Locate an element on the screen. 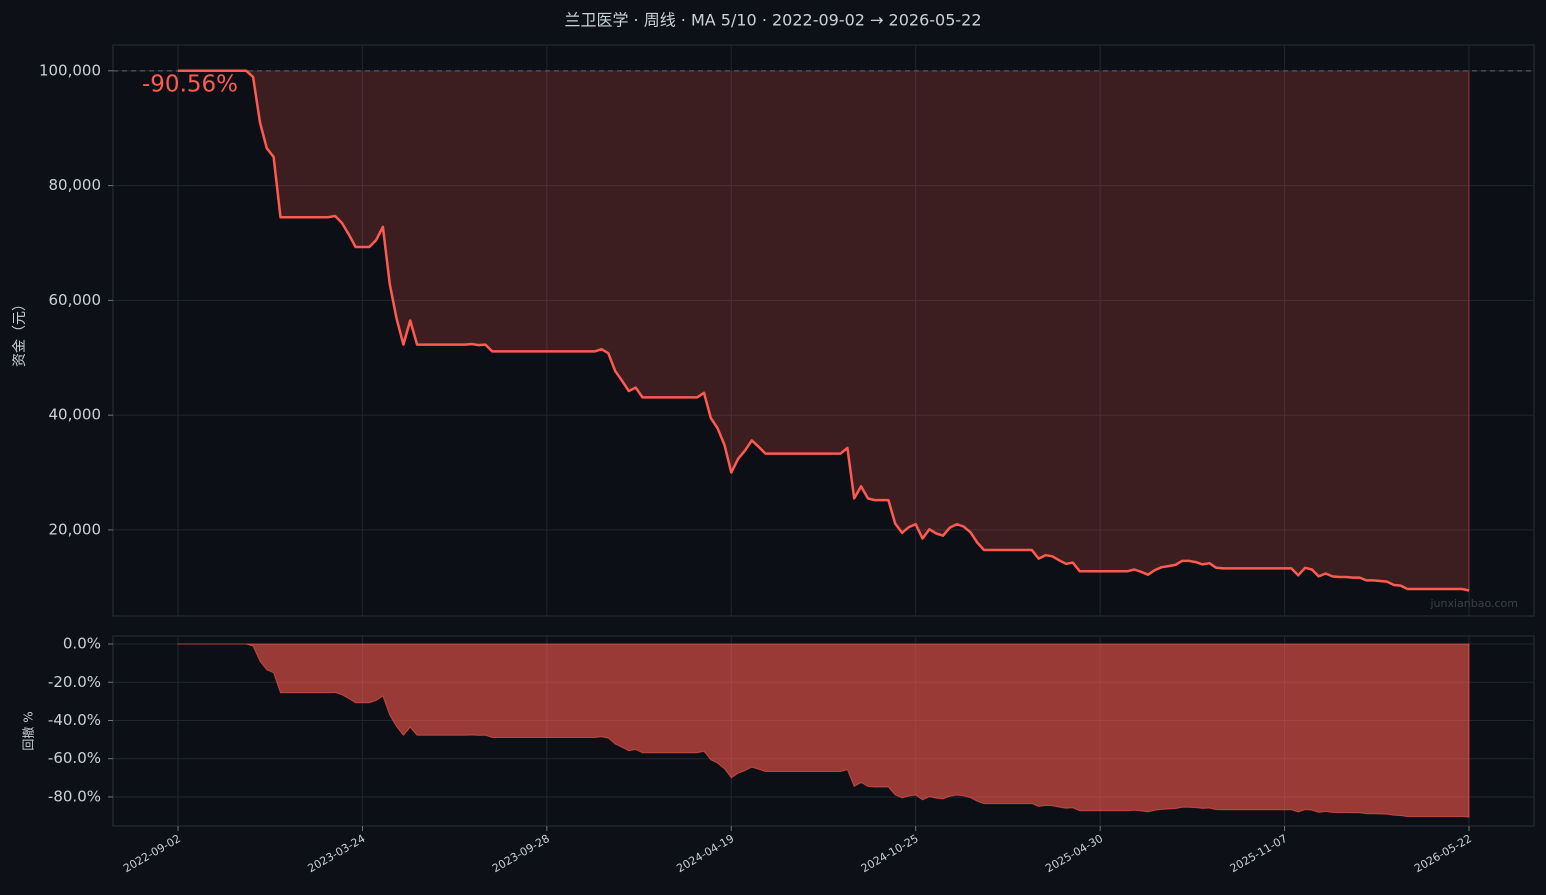  y-tick-label: 20,000 is located at coordinates (75, 529).